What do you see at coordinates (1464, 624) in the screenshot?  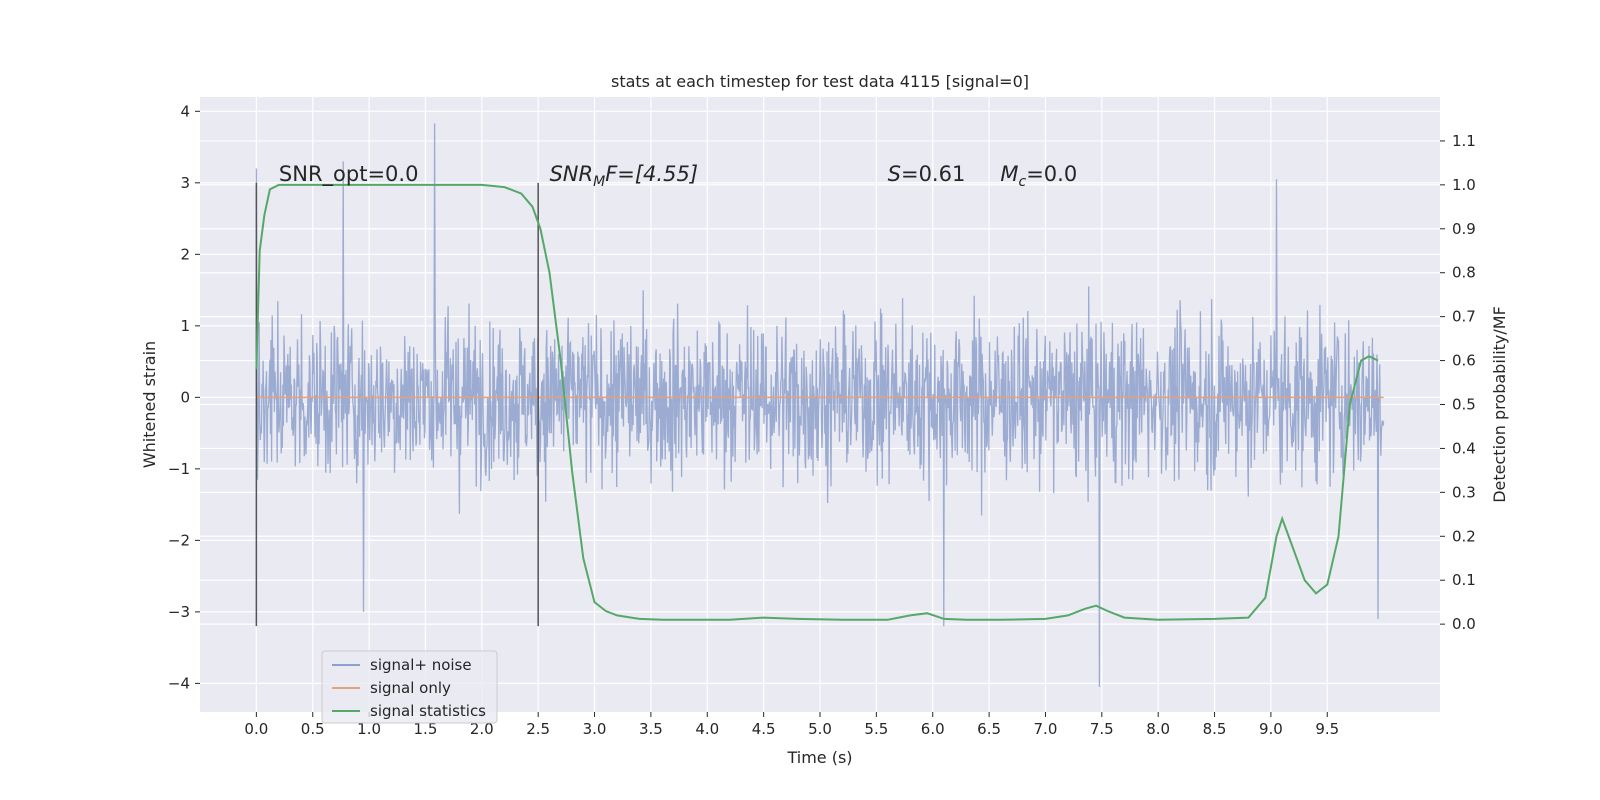 I see `y2-tick-label: 0.0` at bounding box center [1464, 624].